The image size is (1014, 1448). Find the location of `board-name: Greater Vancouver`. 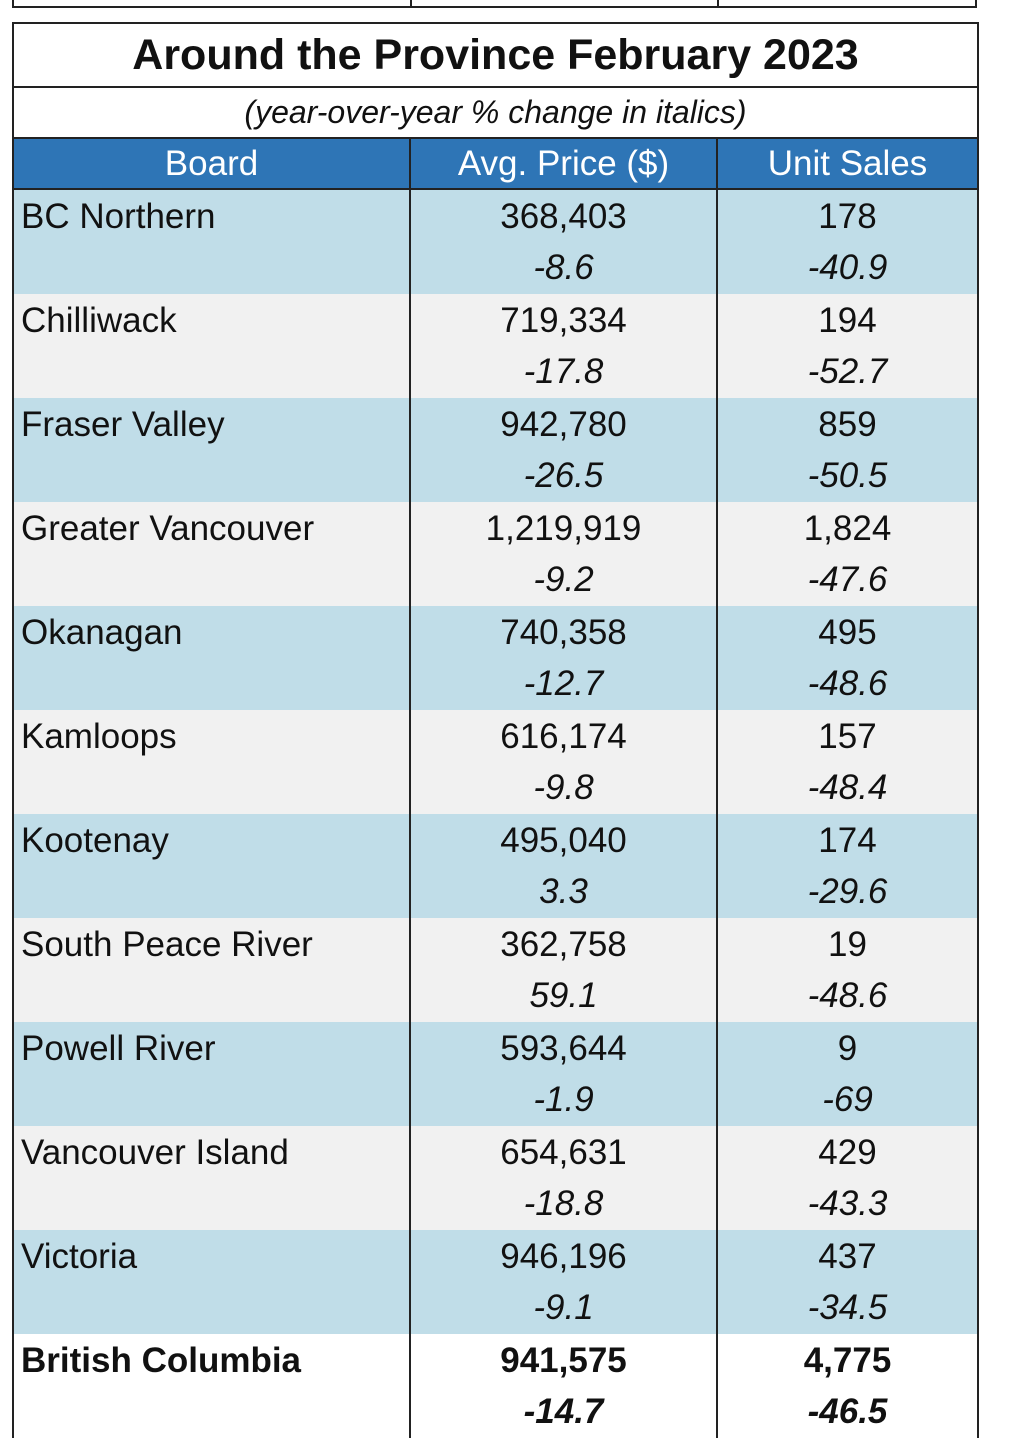

board-name: Greater Vancouver is located at coordinates (212, 554).